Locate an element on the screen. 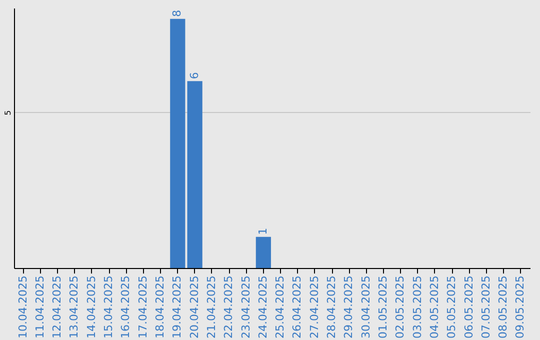  x-tick-label: 15.04.2025 is located at coordinates (109, 307).